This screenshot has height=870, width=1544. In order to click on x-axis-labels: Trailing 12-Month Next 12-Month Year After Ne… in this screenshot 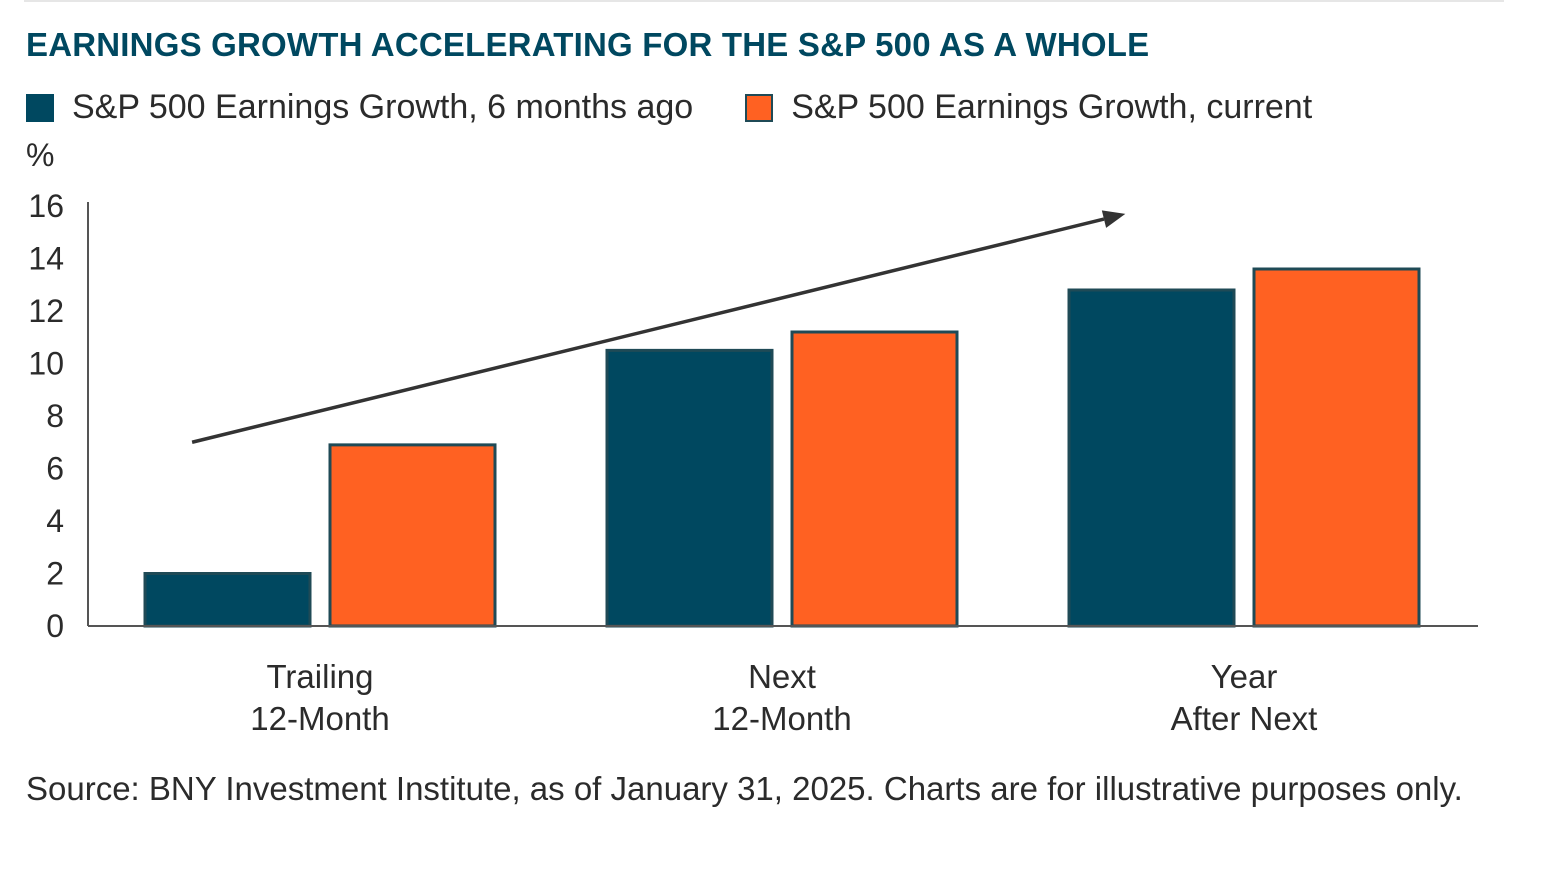, I will do `click(783, 697)`.